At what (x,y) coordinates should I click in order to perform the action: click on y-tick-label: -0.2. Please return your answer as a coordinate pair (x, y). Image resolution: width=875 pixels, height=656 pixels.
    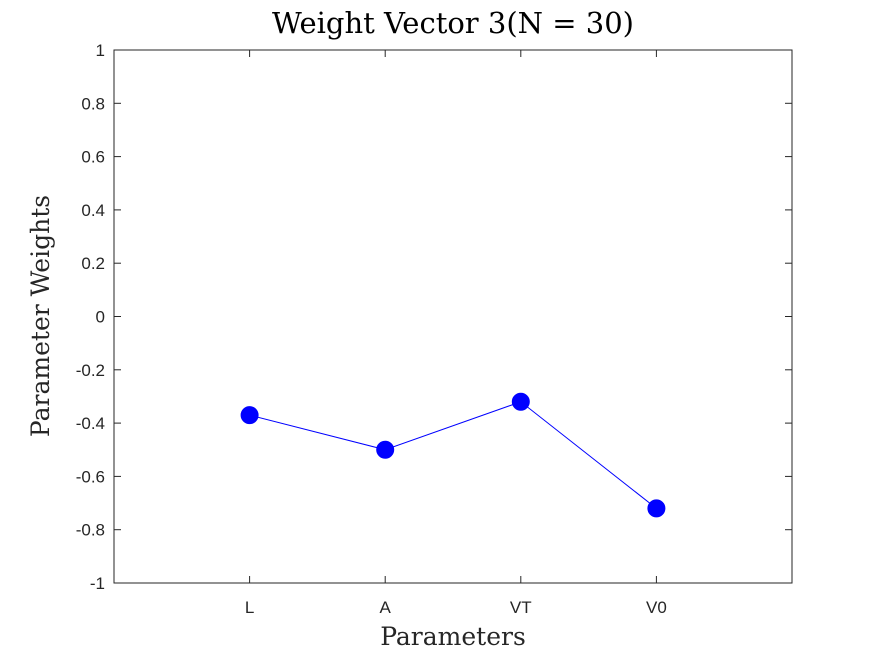
    Looking at the image, I should click on (90, 370).